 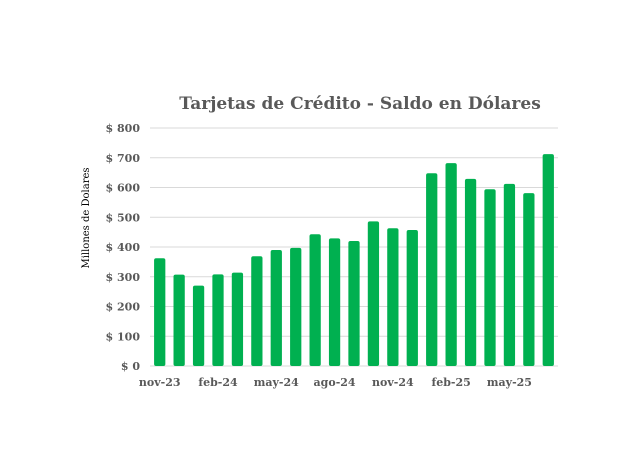 What do you see at coordinates (218, 382) in the screenshot?
I see `x-tick-label: feb-24` at bounding box center [218, 382].